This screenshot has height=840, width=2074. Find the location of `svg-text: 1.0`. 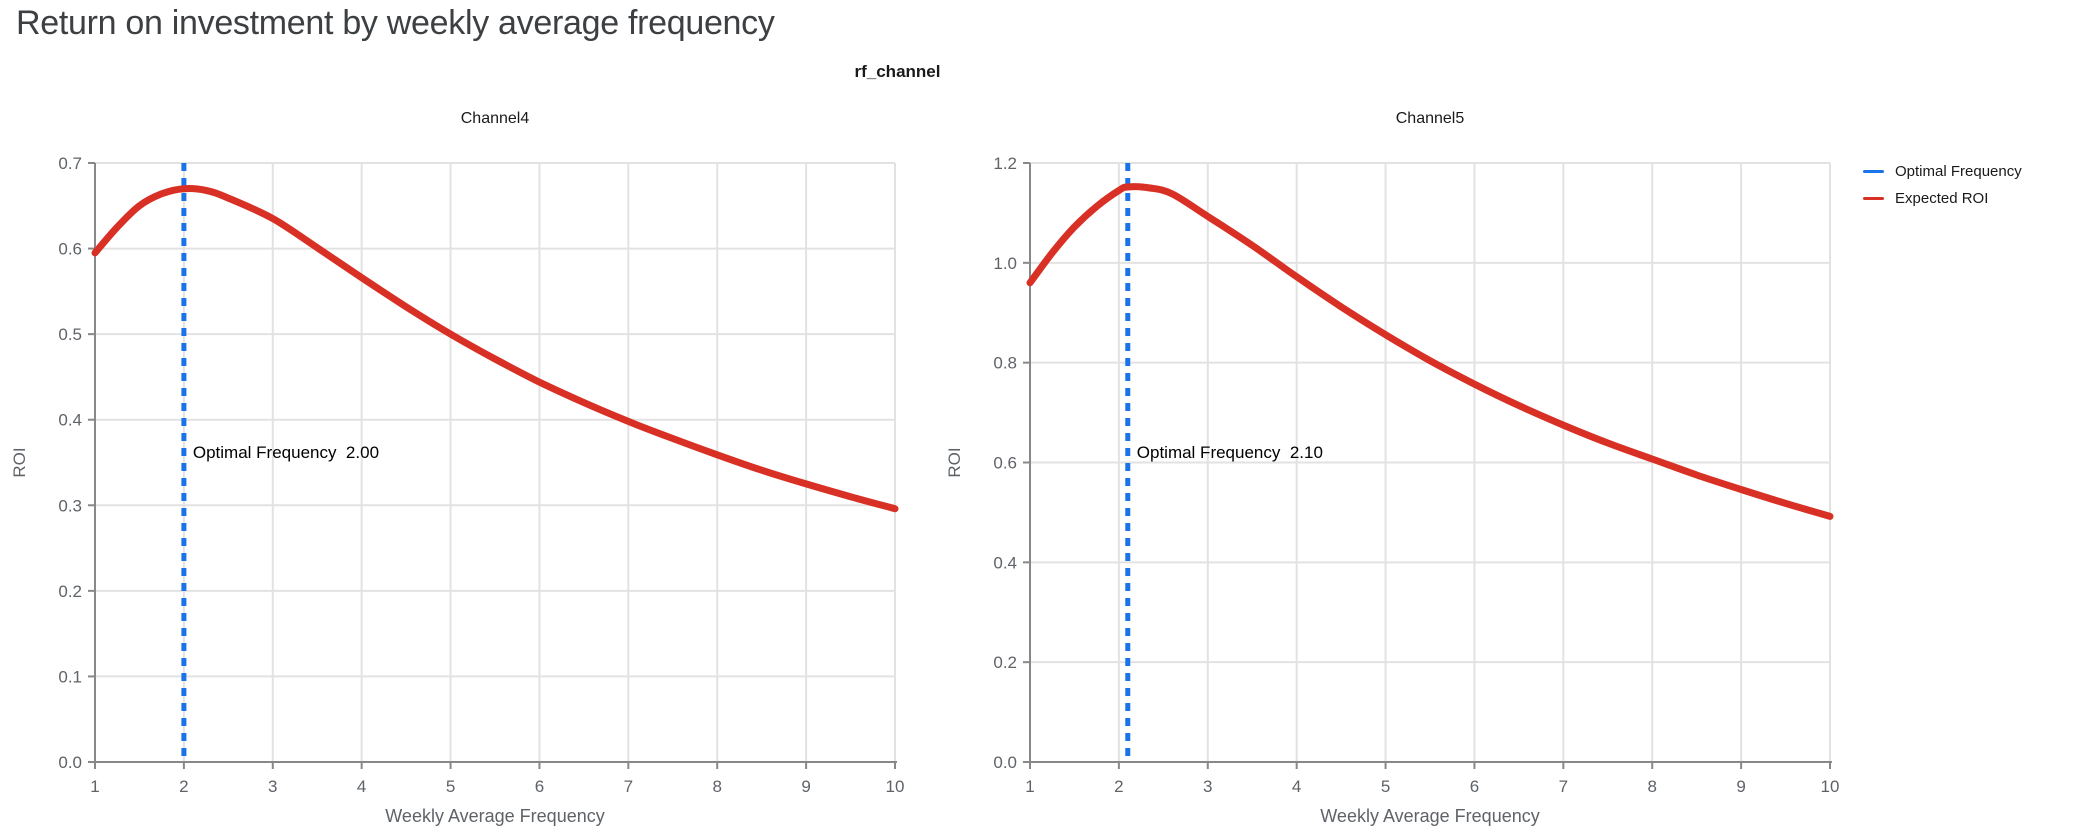

svg-text: 1.0 is located at coordinates (1005, 263).